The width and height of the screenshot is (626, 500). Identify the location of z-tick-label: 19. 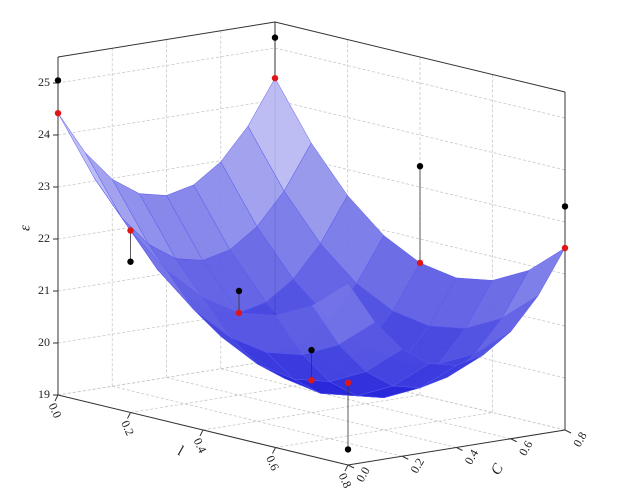
(44, 394).